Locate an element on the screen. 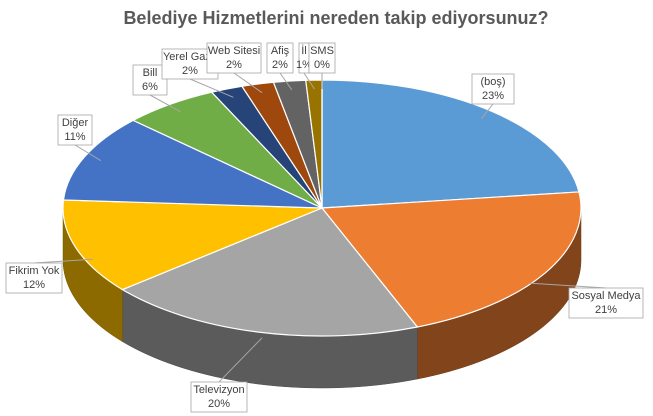 This screenshot has width=653, height=416. value-label: 1% is located at coordinates (304, 65).